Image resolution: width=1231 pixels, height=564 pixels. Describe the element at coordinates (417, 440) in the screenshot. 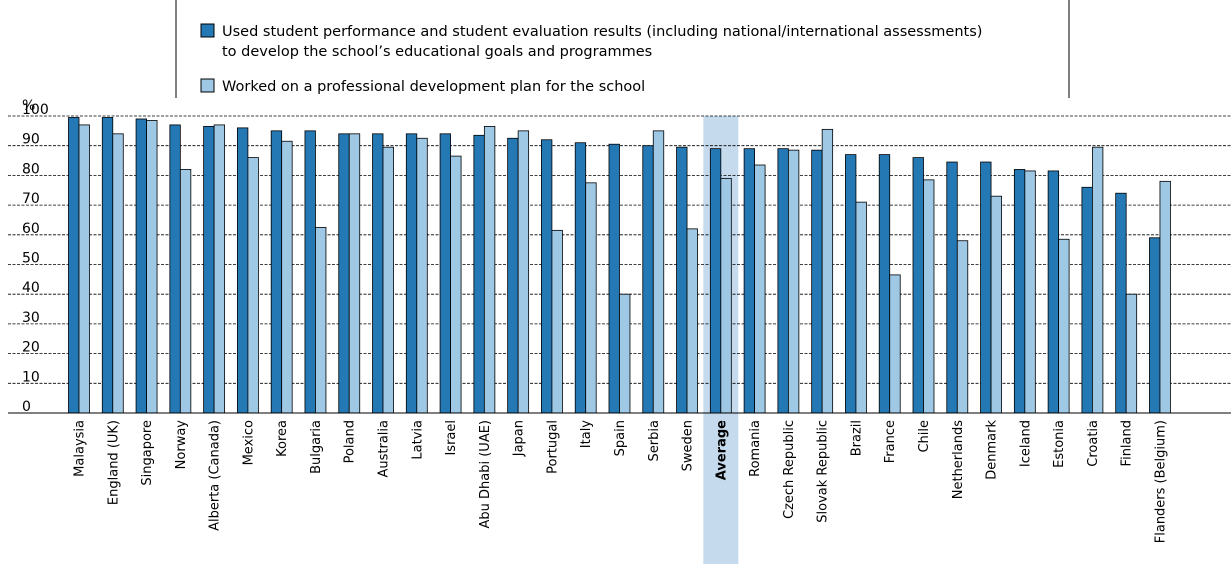

I see `category-label: Latvia` at that location.